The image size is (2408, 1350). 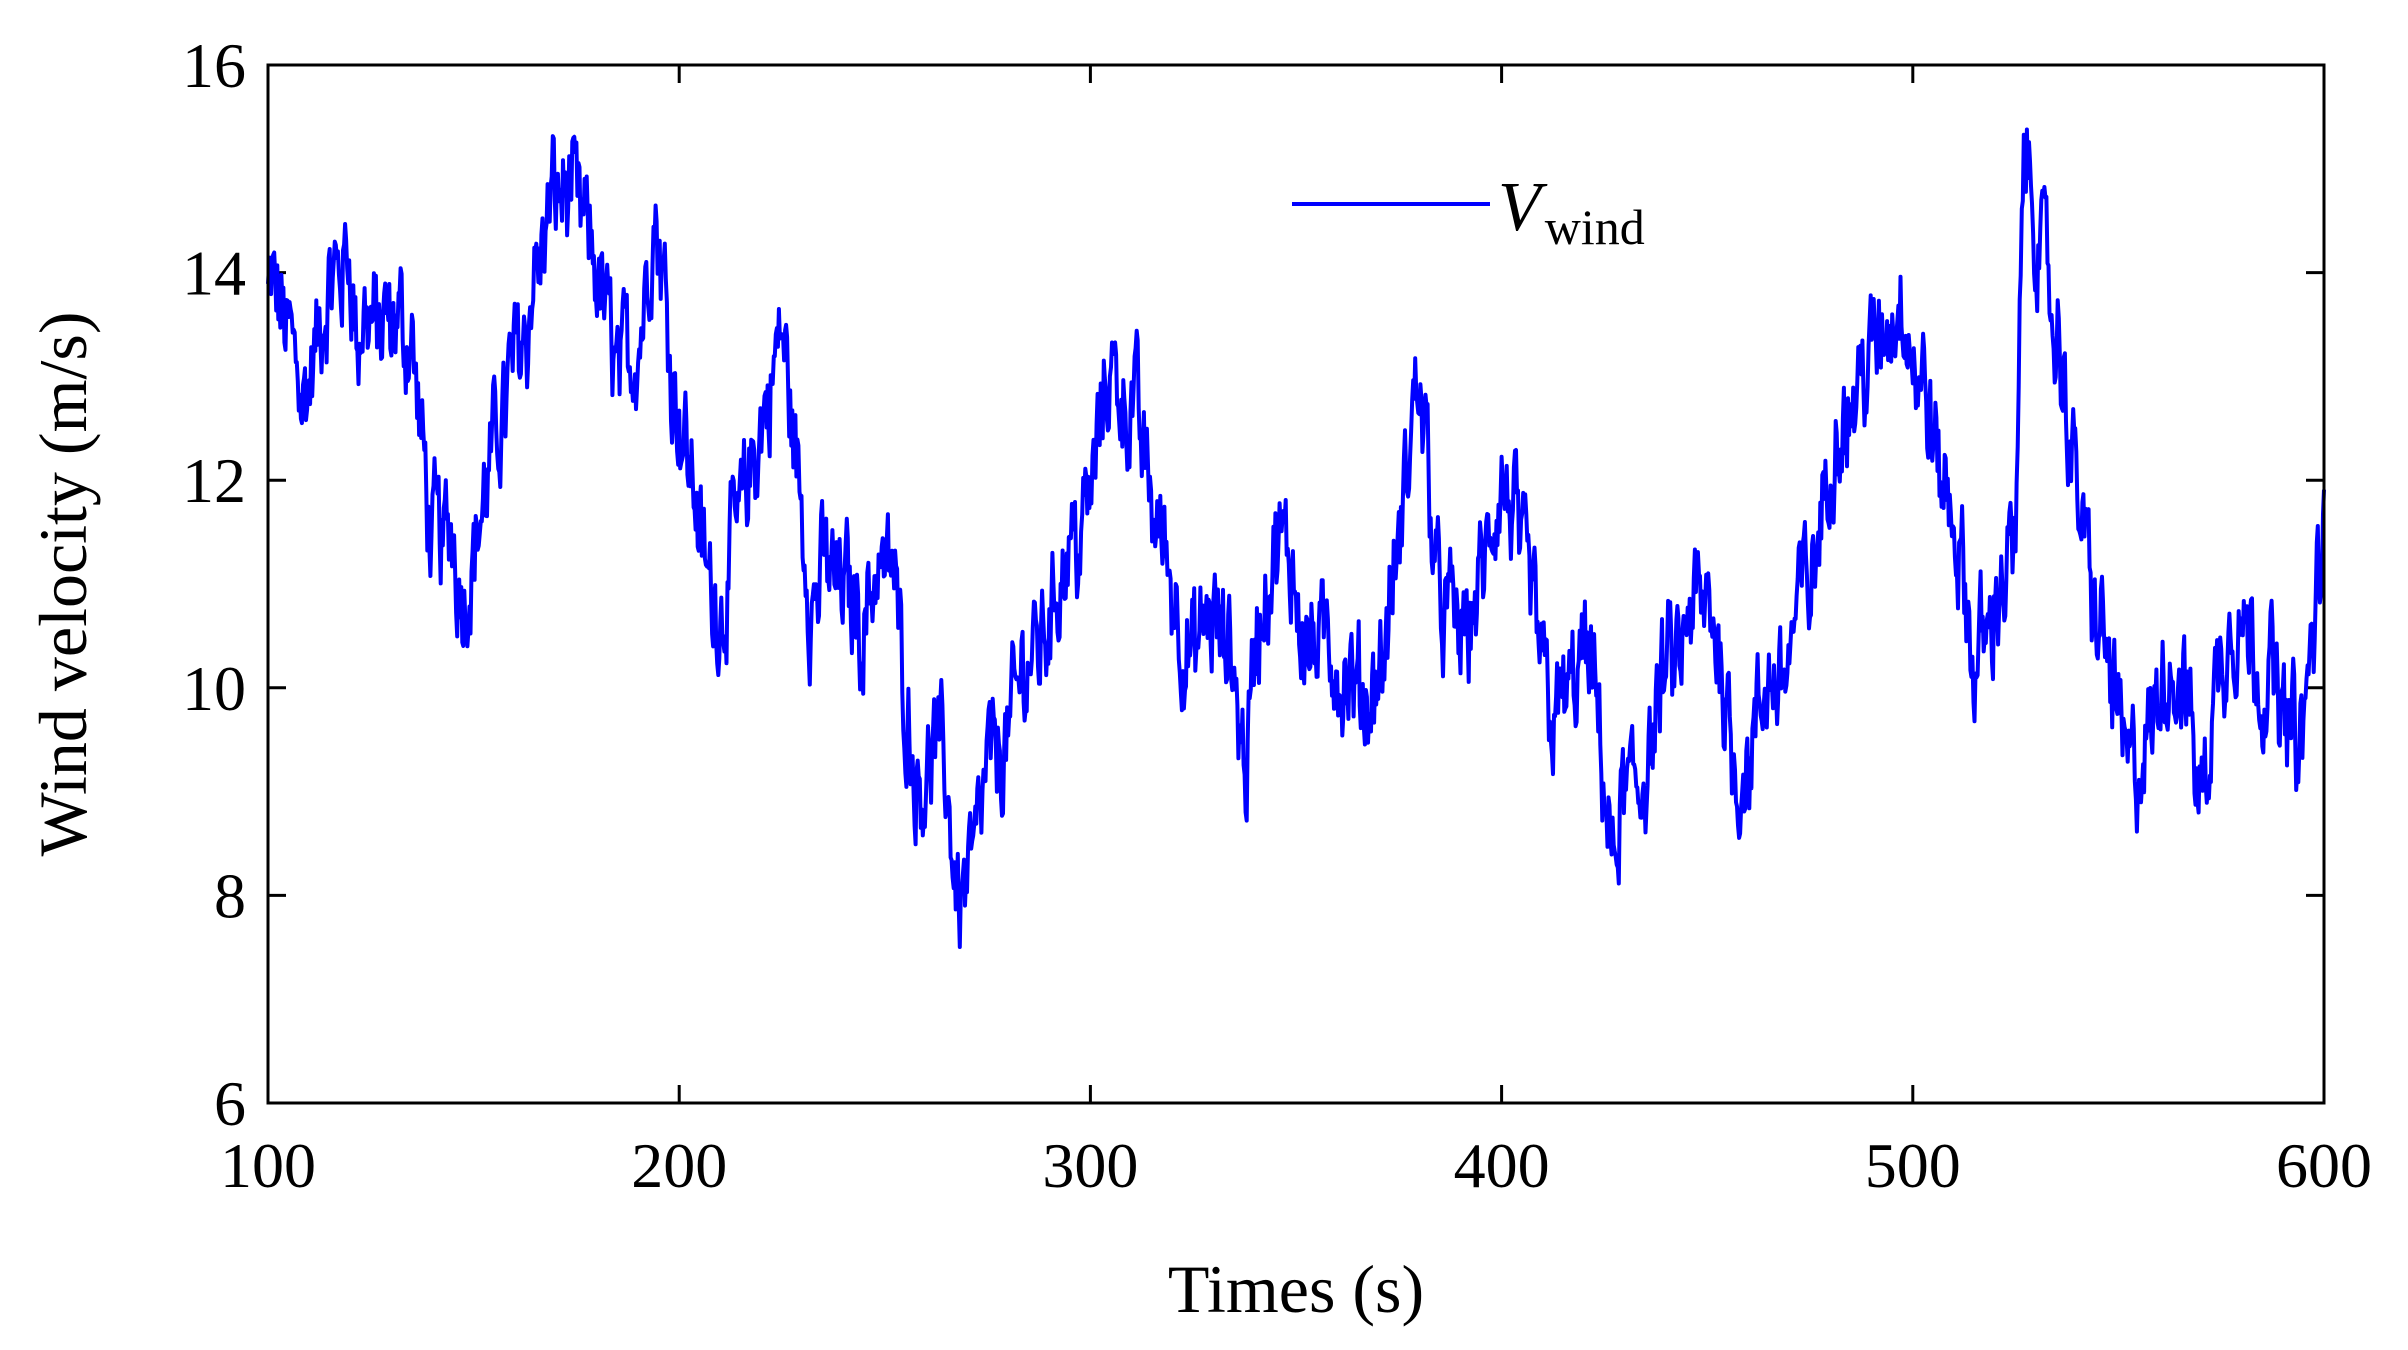 What do you see at coordinates (214, 480) in the screenshot?
I see `y-tick-label-3: 12` at bounding box center [214, 480].